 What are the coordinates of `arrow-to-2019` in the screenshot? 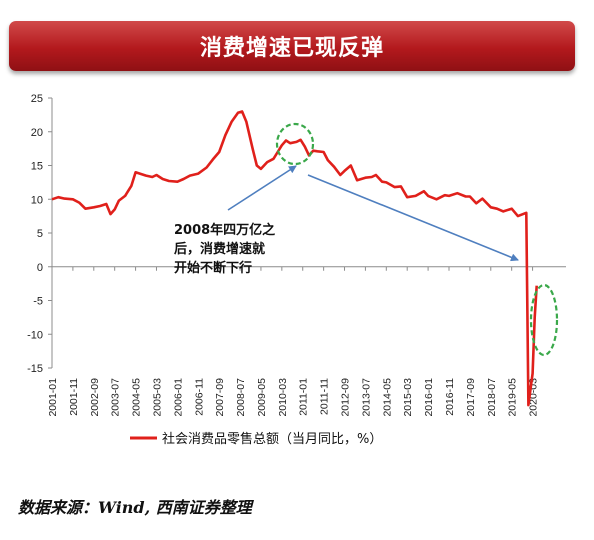 It's located at (413, 218).